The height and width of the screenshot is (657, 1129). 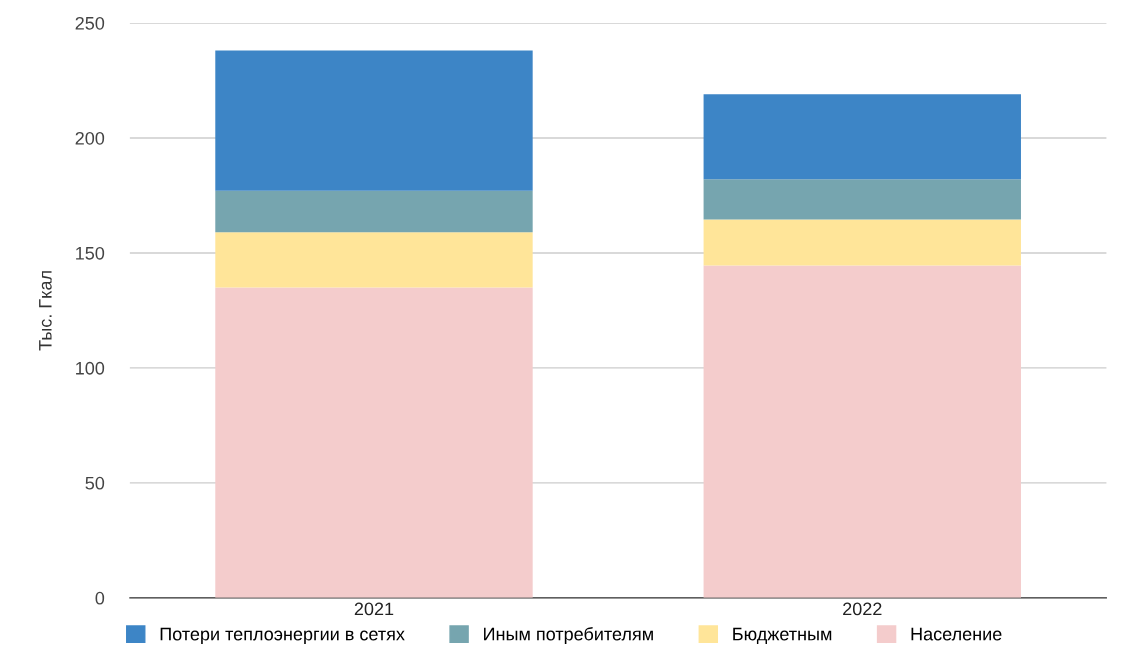 What do you see at coordinates (374, 609) in the screenshot?
I see `x-tick-label: 2021` at bounding box center [374, 609].